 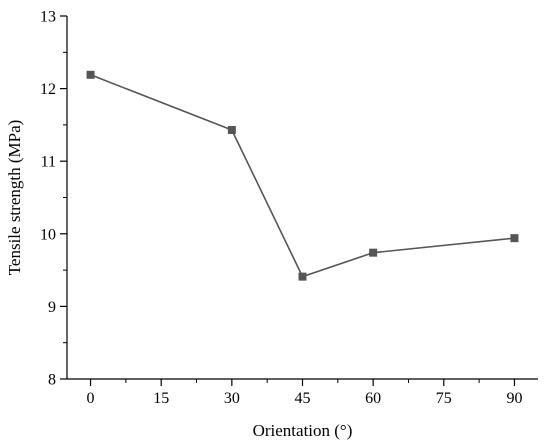 I want to click on y-tick-label: 9, so click(x=52, y=307).